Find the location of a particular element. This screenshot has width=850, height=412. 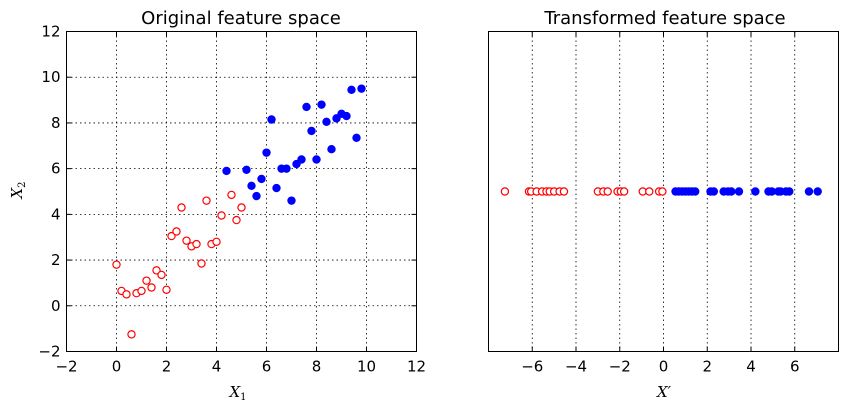

y-tick-label: 6 is located at coordinates (56, 169).